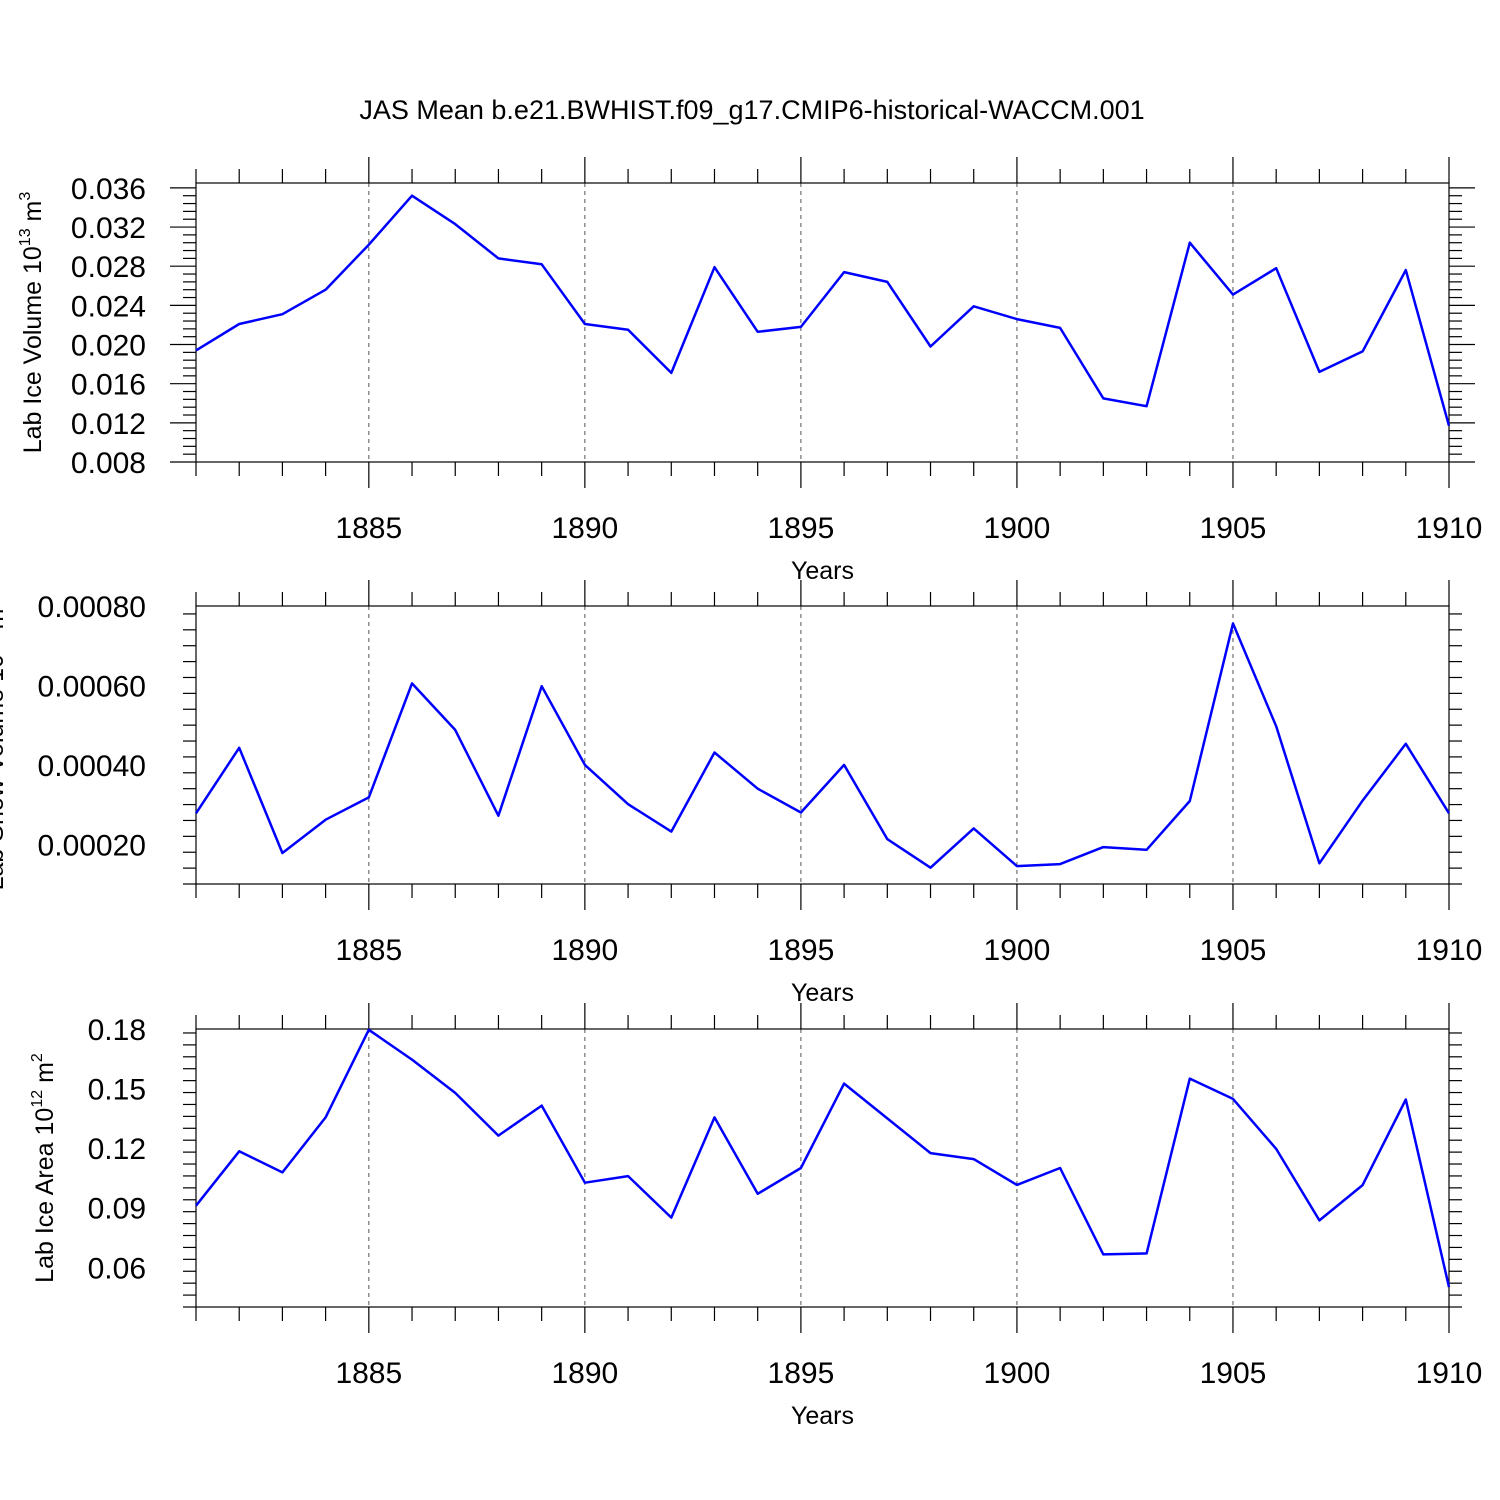 The width and height of the screenshot is (1500, 1500). I want to click on y-axis-label: Lab Ice Area 1012 m2, so click(44, 1168).